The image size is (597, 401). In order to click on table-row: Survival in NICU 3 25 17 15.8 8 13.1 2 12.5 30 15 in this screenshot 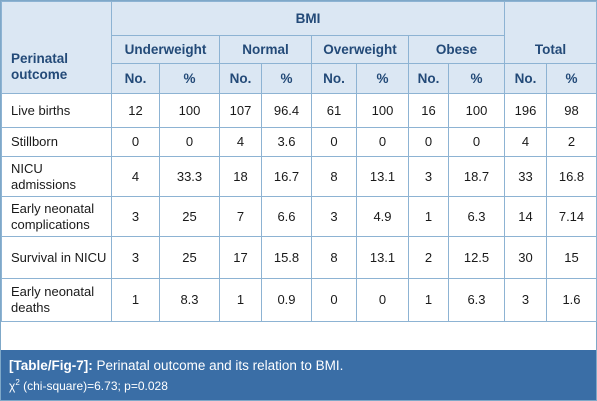, I will do `click(299, 257)`.